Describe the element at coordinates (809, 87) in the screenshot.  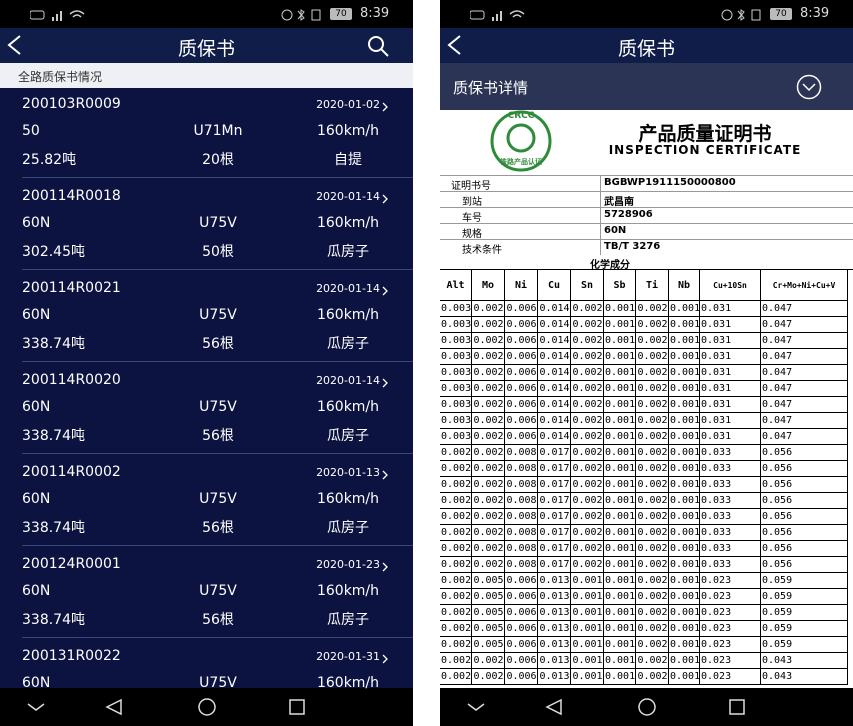
I see `expand-button` at that location.